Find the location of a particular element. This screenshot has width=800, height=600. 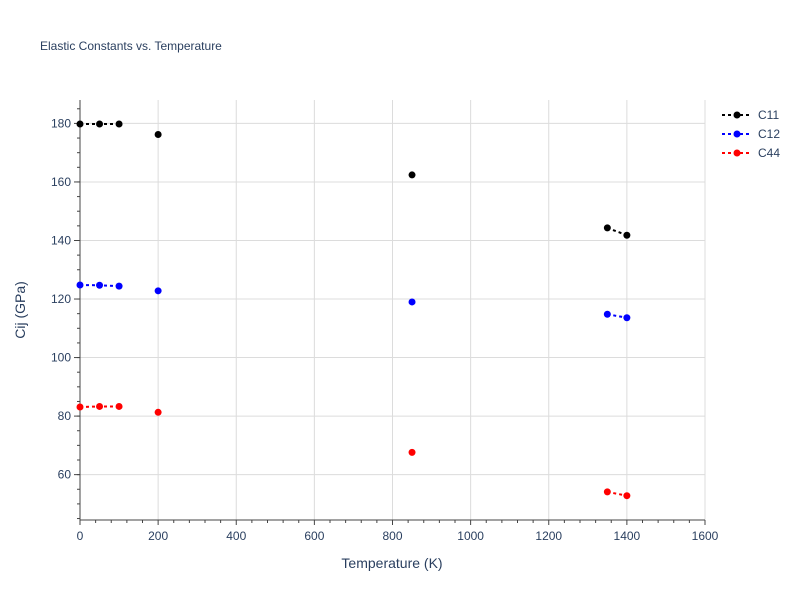

x-tick-label: 600 is located at coordinates (314, 536).